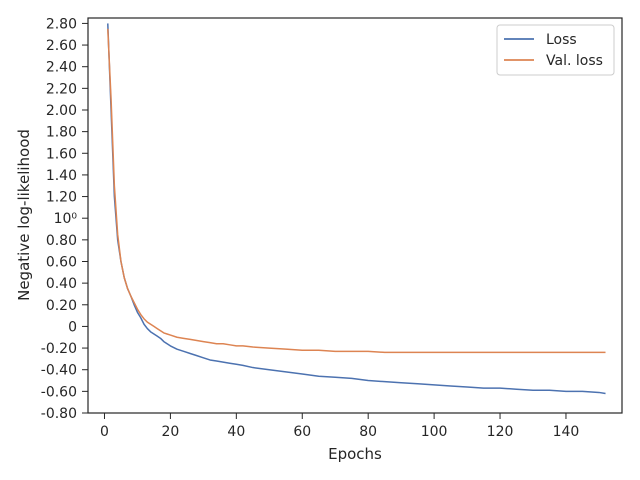 The height and width of the screenshot is (480, 640). What do you see at coordinates (434, 432) in the screenshot?
I see `x-tick-label: 100` at bounding box center [434, 432].